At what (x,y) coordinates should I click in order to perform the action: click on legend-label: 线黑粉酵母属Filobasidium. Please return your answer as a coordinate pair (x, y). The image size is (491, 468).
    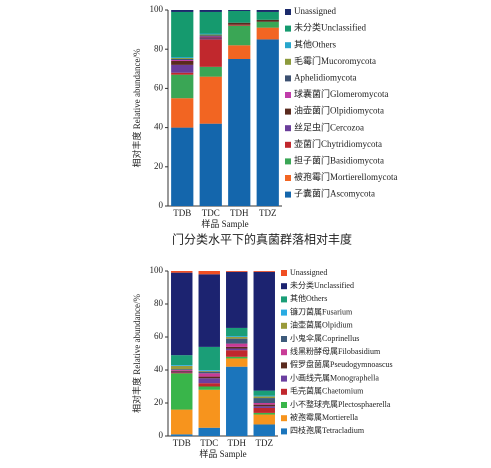
    Looking at the image, I should click on (335, 351).